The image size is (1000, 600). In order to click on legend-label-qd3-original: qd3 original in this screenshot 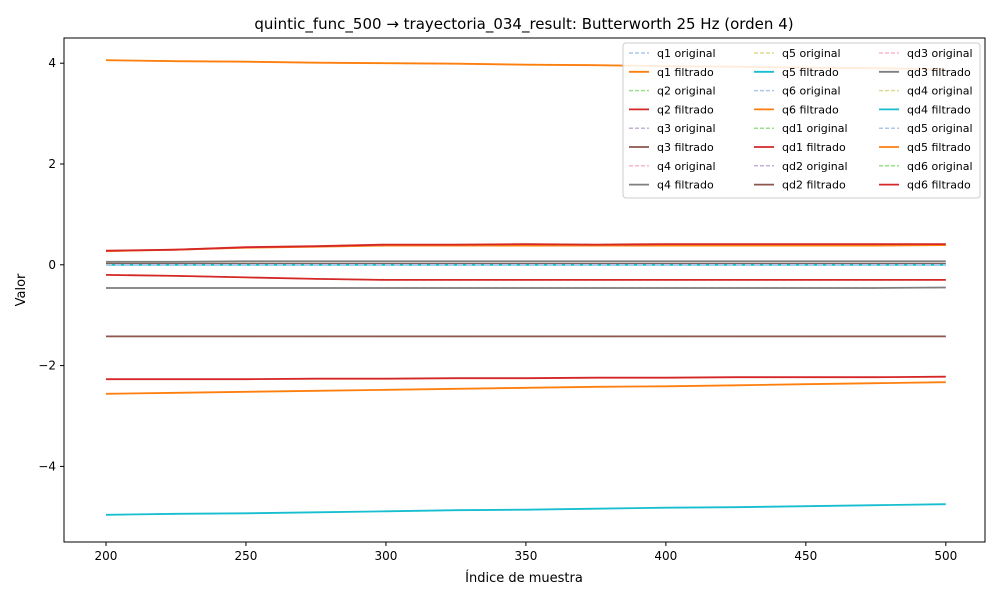, I will do `click(940, 53)`.